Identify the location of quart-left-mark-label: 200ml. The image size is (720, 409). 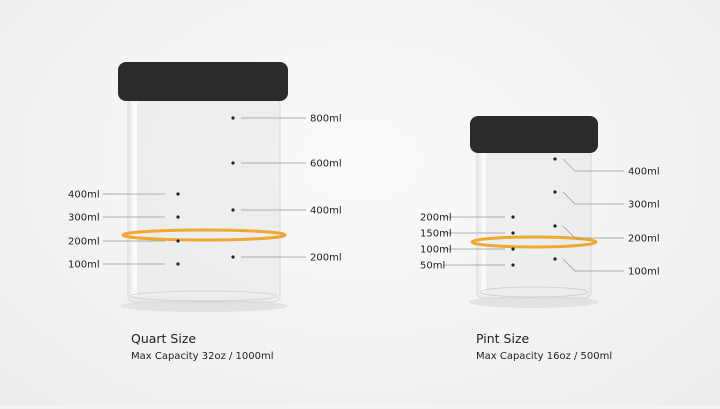
(84, 242).